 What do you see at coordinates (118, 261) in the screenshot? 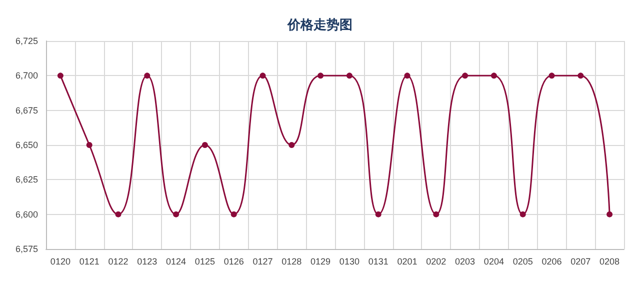
I see `x-tick-label: 0122` at bounding box center [118, 261].